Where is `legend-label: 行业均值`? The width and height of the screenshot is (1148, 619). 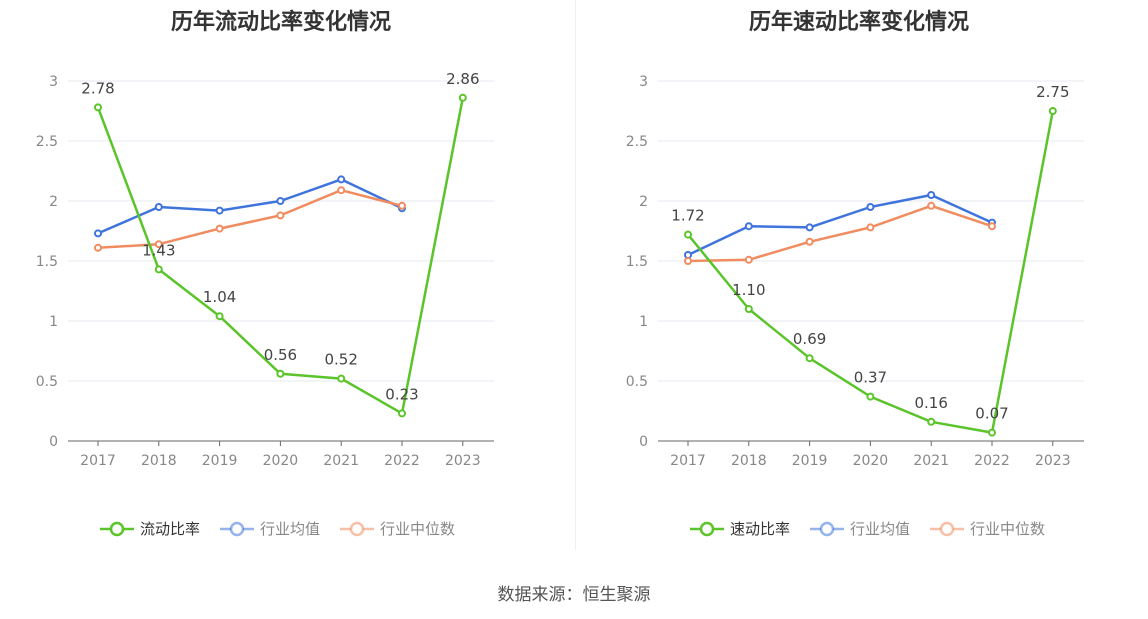 legend-label: 行业均值 is located at coordinates (290, 529).